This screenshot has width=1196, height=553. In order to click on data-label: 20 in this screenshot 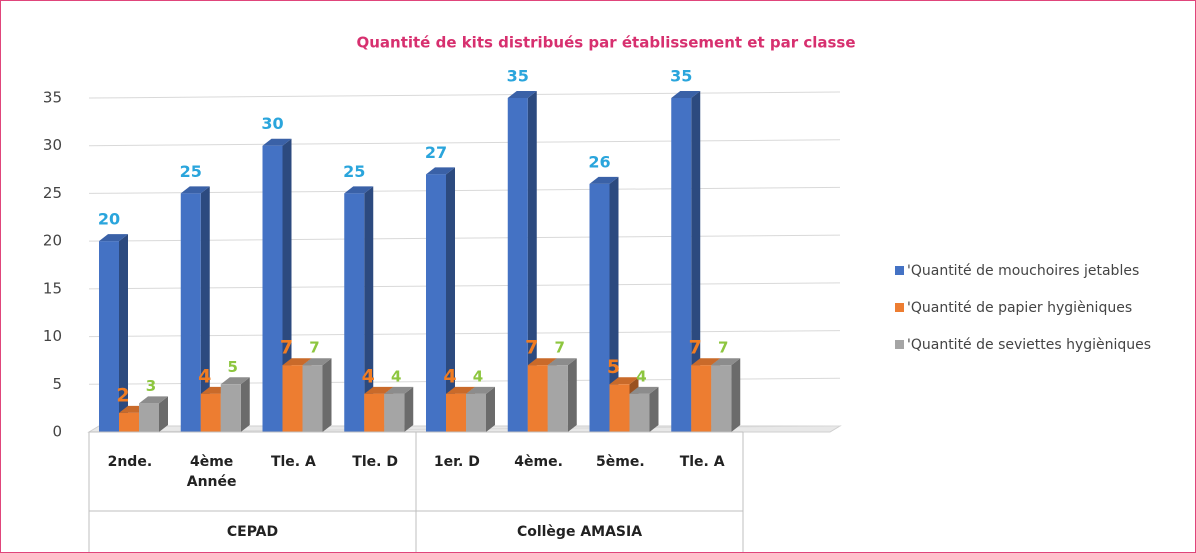, I will do `click(109, 219)`.